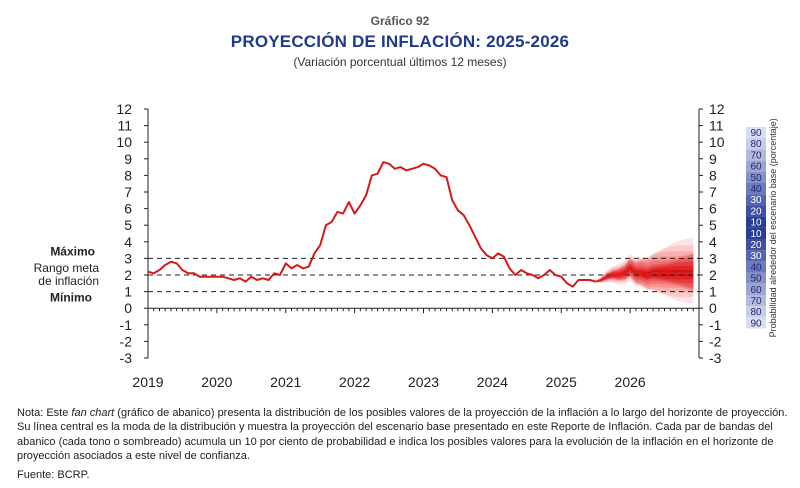 The height and width of the screenshot is (488, 800). Describe the element at coordinates (128, 159) in the screenshot. I see `y-tick-label-left: 9` at that location.